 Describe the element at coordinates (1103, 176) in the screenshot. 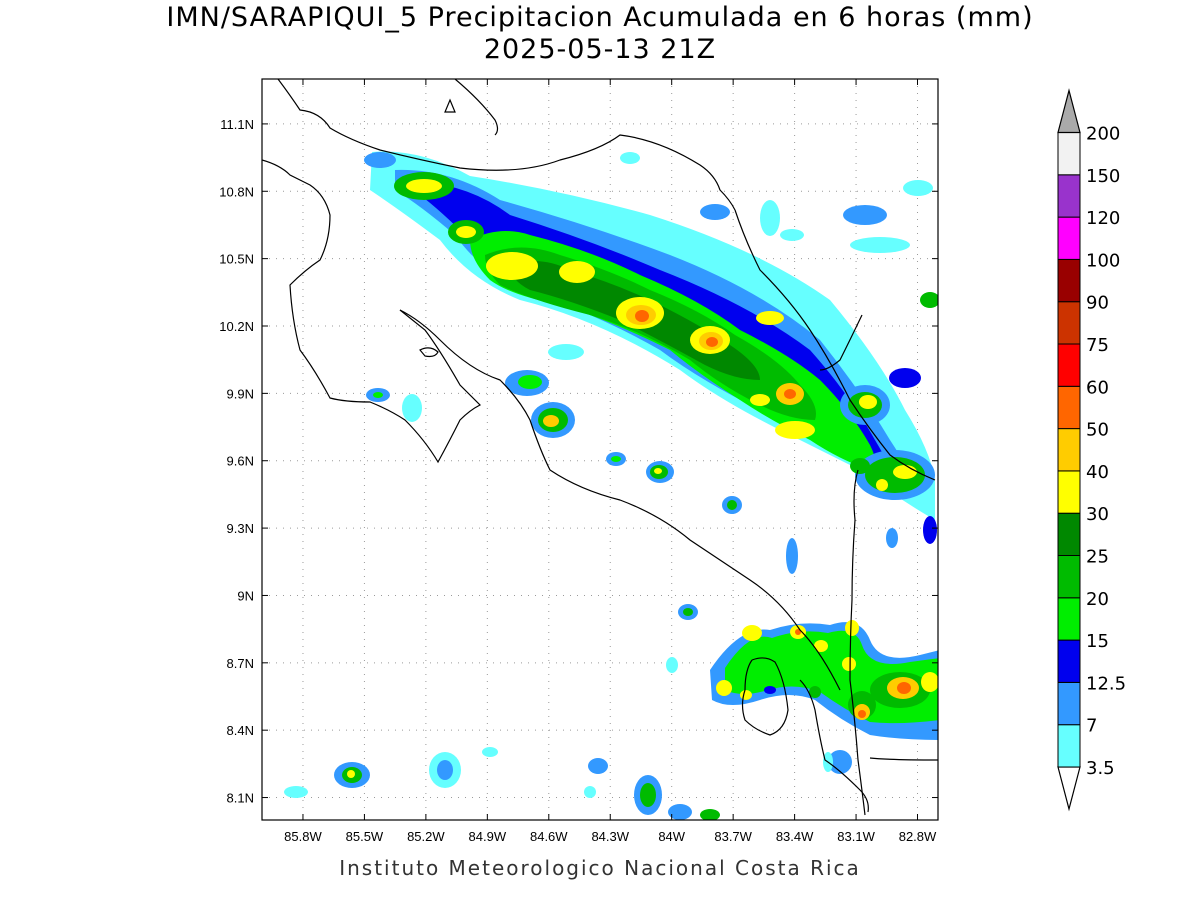

I see `colorbar-label: 150` at that location.